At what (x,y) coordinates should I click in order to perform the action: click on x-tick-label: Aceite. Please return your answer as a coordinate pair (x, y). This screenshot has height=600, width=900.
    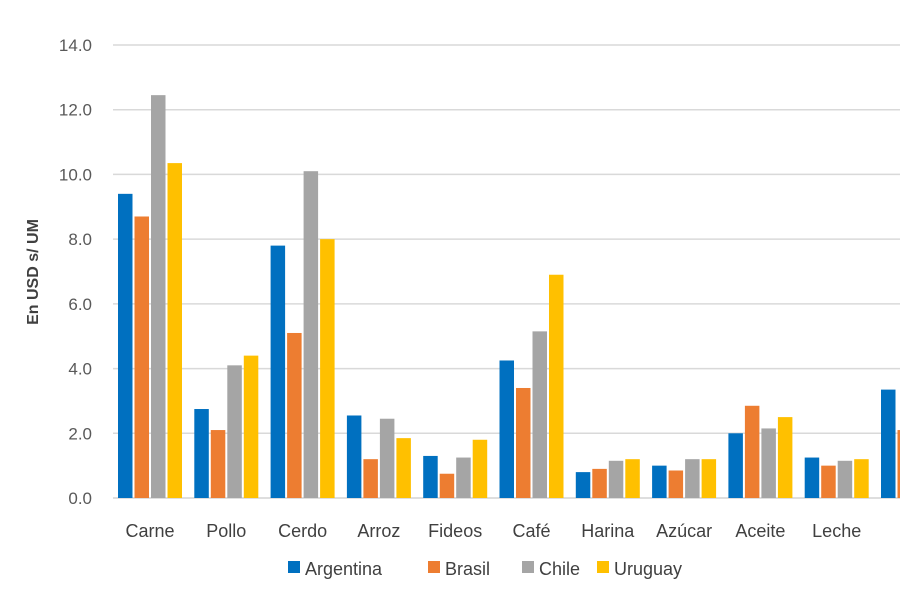
    Looking at the image, I should click on (760, 531).